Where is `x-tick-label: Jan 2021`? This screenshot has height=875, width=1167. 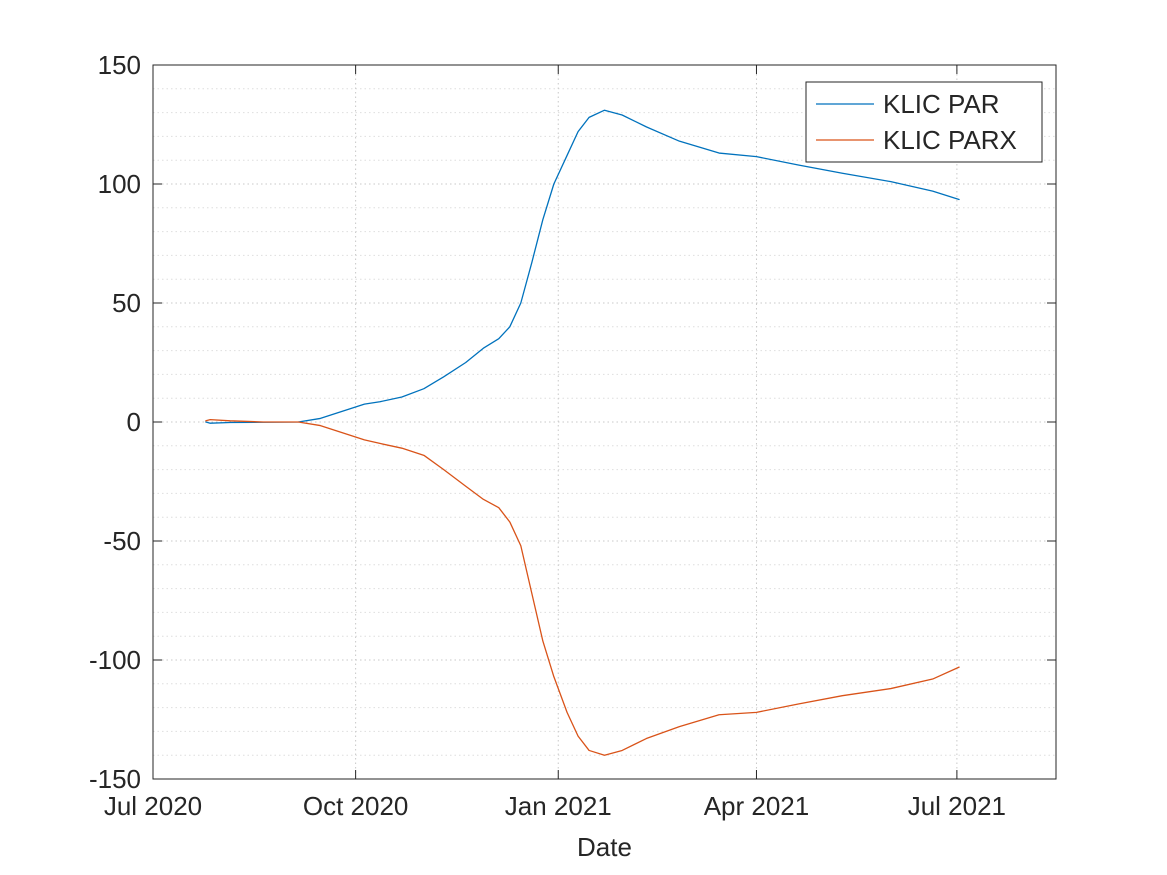 x-tick-label: Jan 2021 is located at coordinates (558, 806).